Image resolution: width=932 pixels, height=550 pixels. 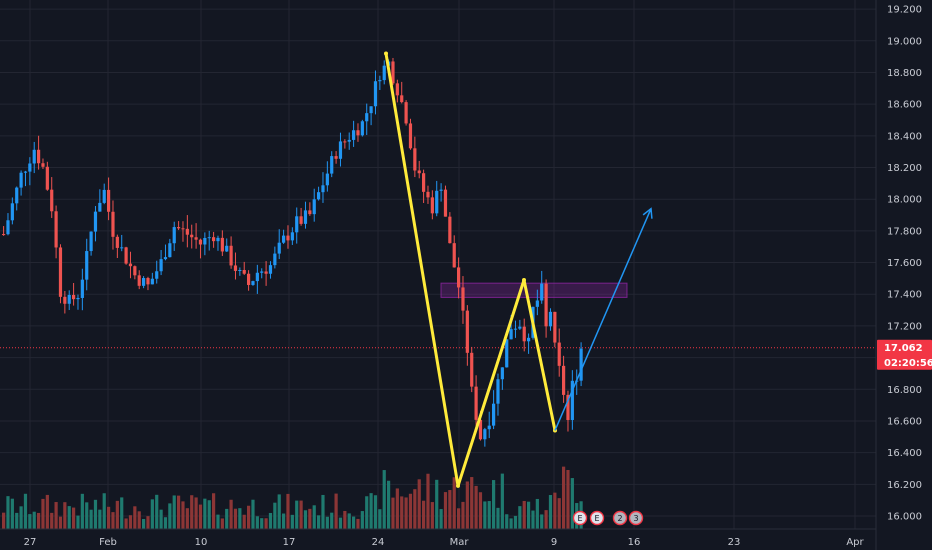 What do you see at coordinates (596, 518) in the screenshot?
I see `event-badge-label-1: E` at bounding box center [596, 518].